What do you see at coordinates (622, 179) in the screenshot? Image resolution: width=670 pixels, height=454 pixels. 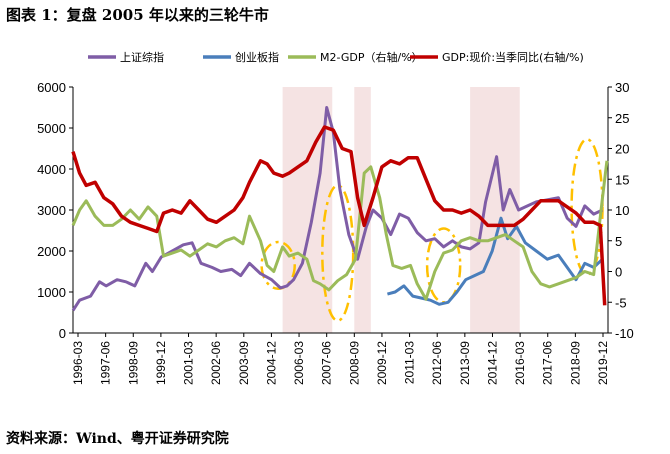 I see `right-tick-label: 15` at bounding box center [622, 179].